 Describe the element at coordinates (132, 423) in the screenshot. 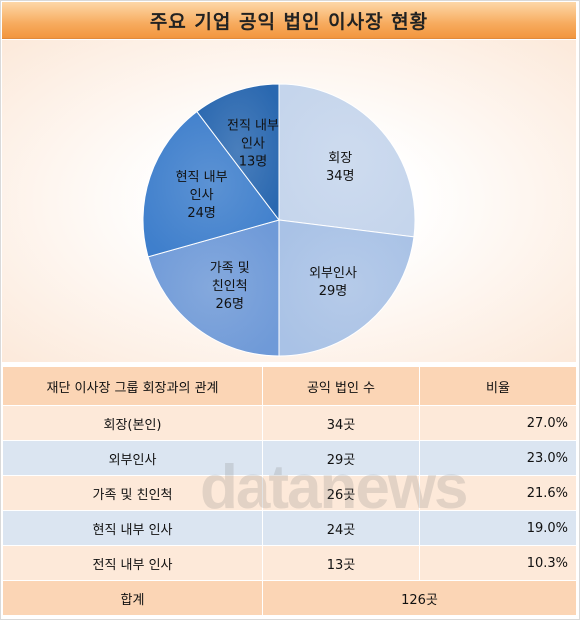

I see `row-name: 회장(본인)` at that location.